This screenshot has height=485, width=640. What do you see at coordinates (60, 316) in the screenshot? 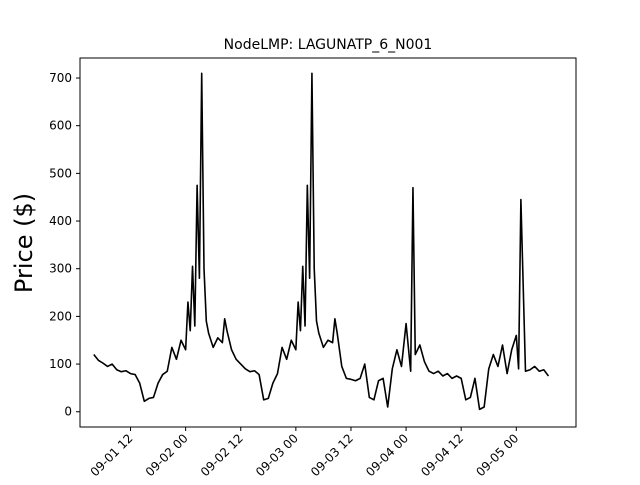
I see `y-tick-label: 200` at bounding box center [60, 316].